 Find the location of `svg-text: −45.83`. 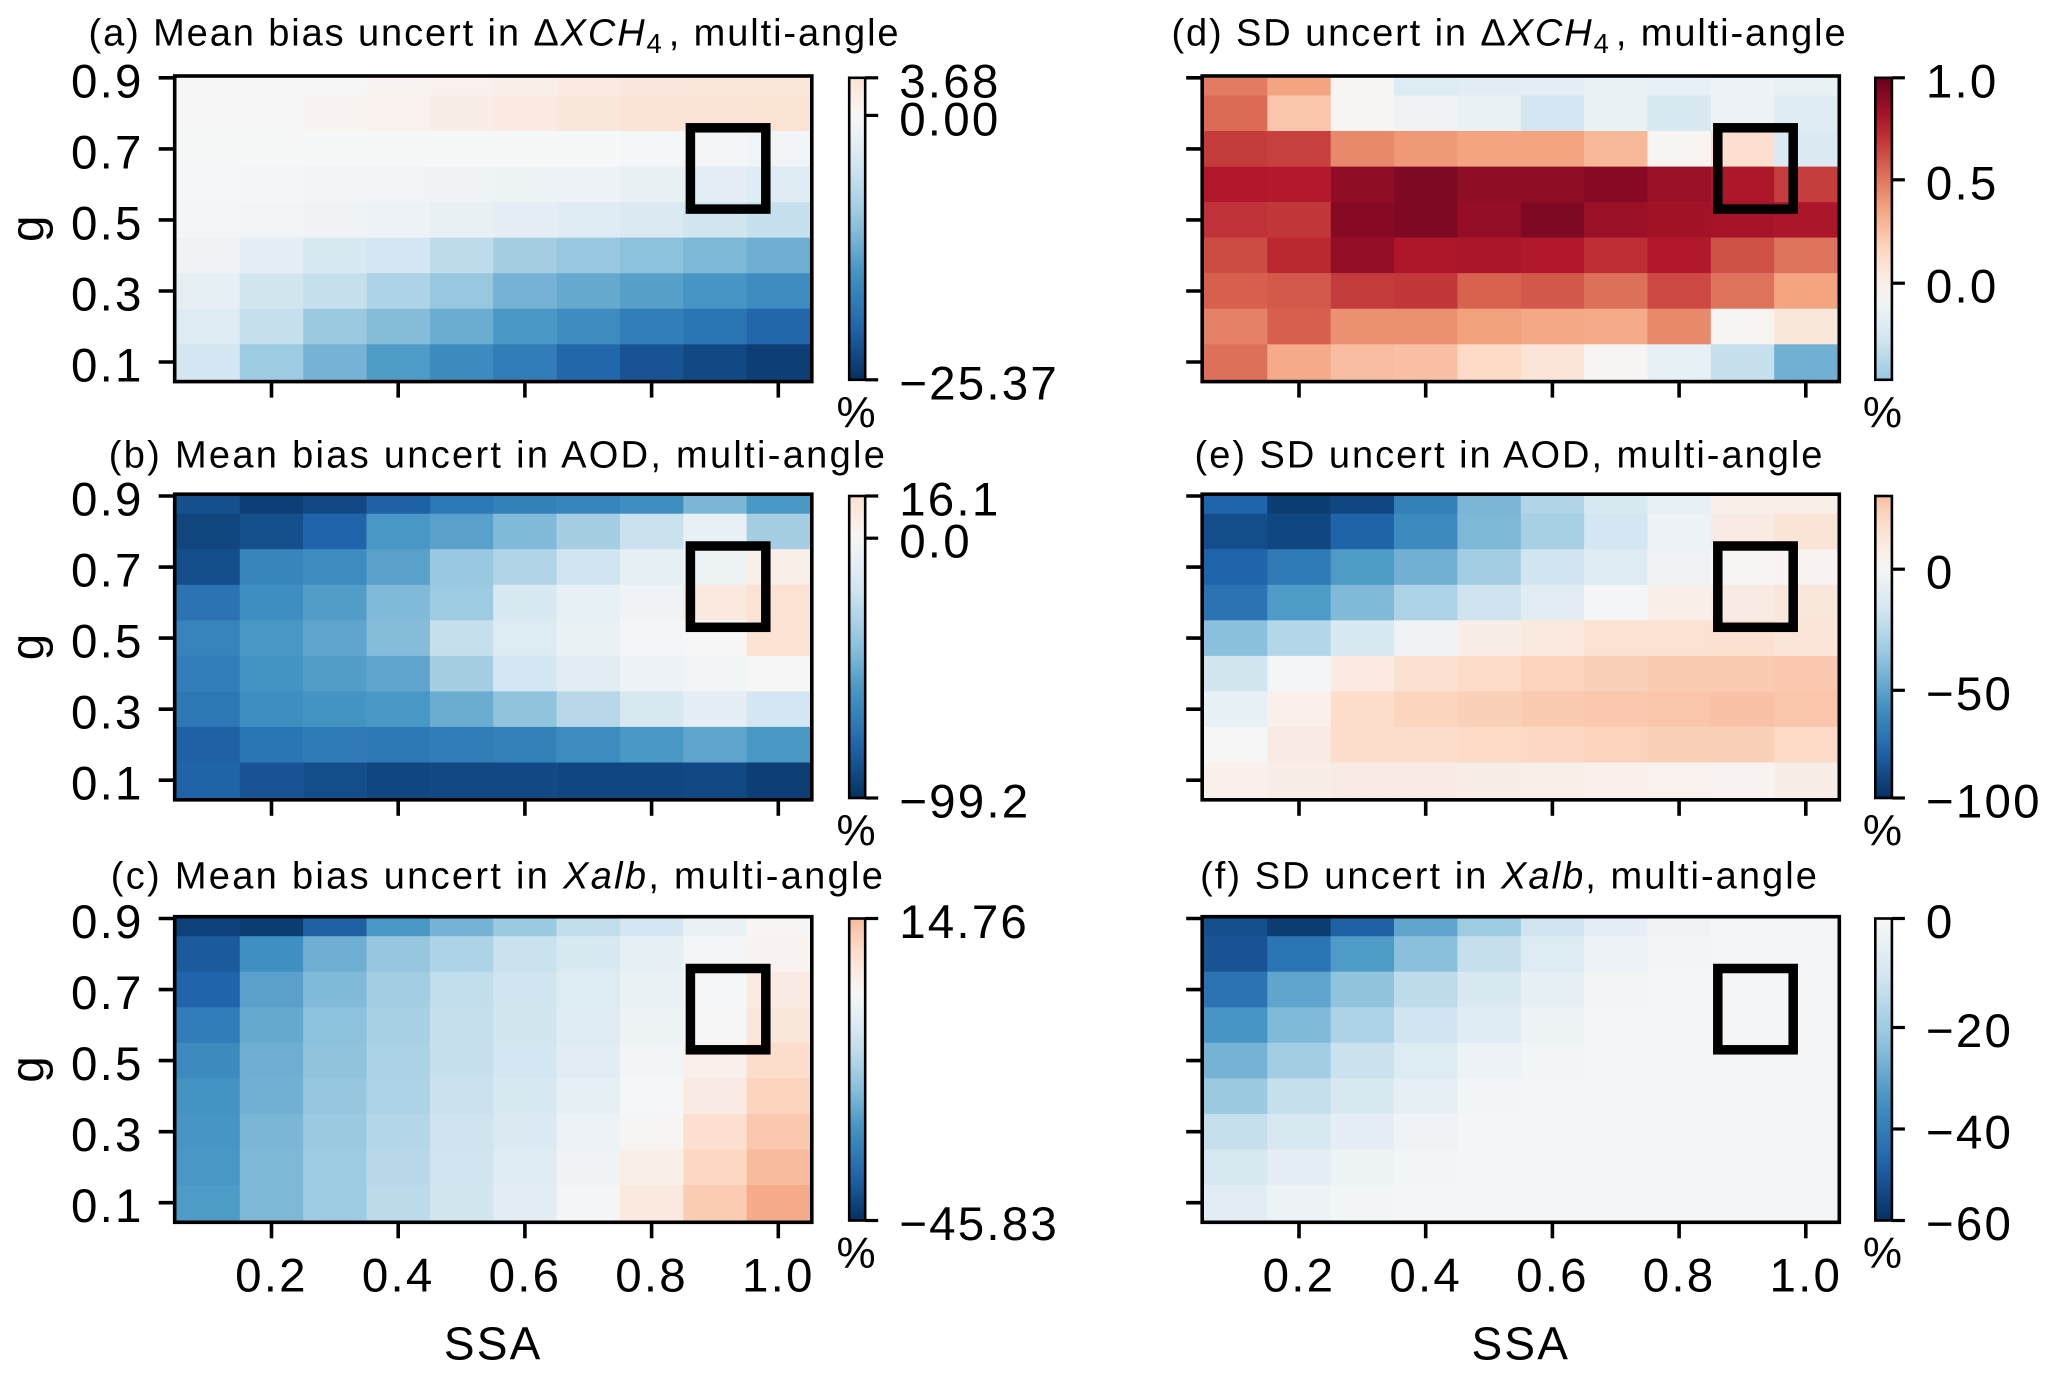

svg-text: −45.83 is located at coordinates (979, 1224).